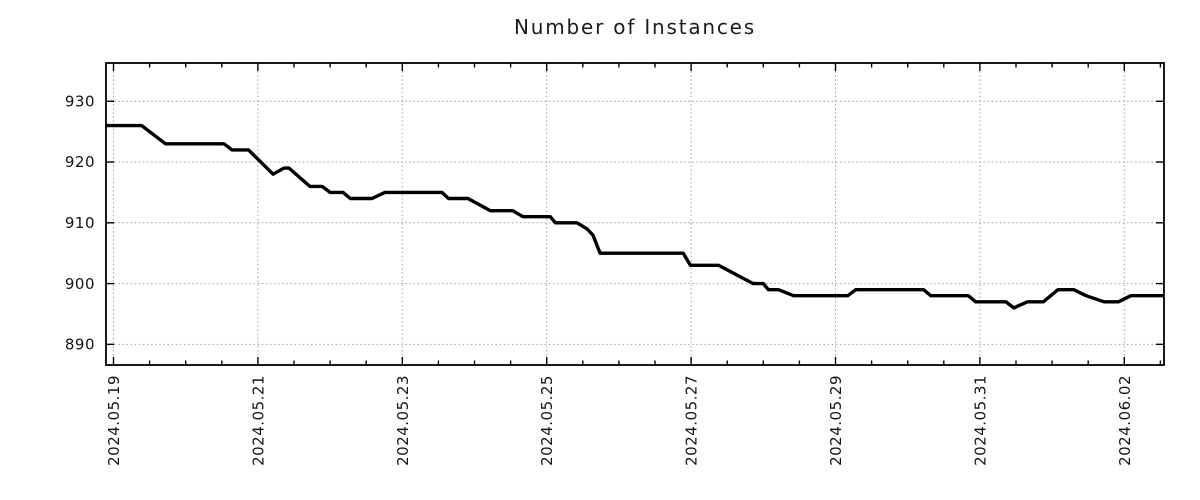 The width and height of the screenshot is (1200, 500). What do you see at coordinates (635, 27) in the screenshot?
I see `chart-title: Number of Instances` at bounding box center [635, 27].